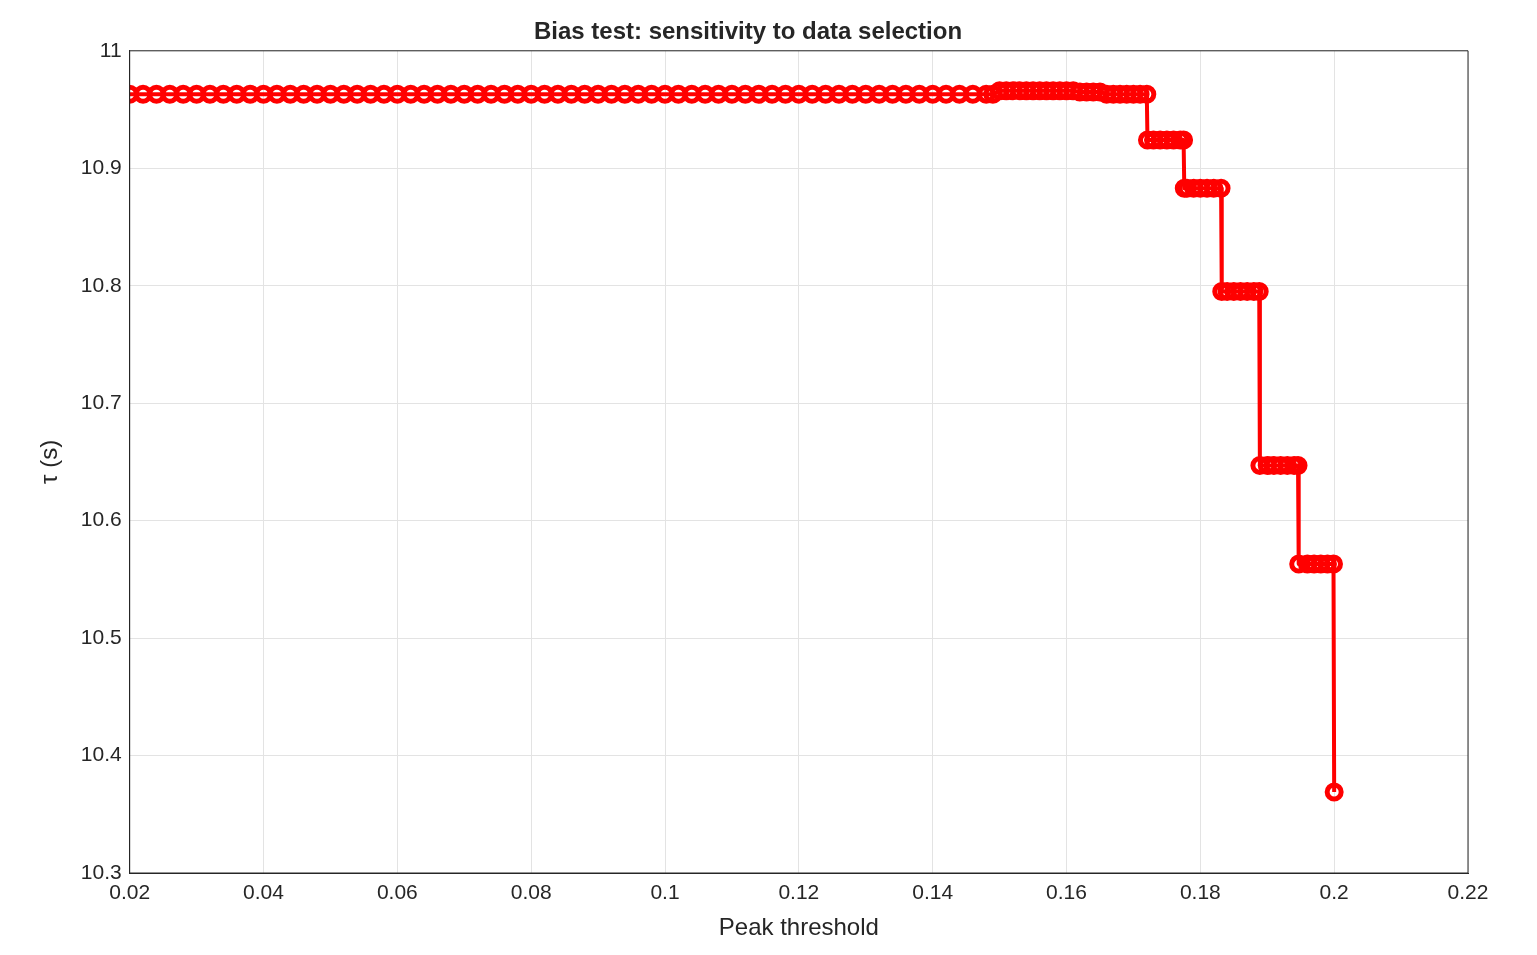  What do you see at coordinates (397, 892) in the screenshot?
I see `x-tick-label: 0.06` at bounding box center [397, 892].